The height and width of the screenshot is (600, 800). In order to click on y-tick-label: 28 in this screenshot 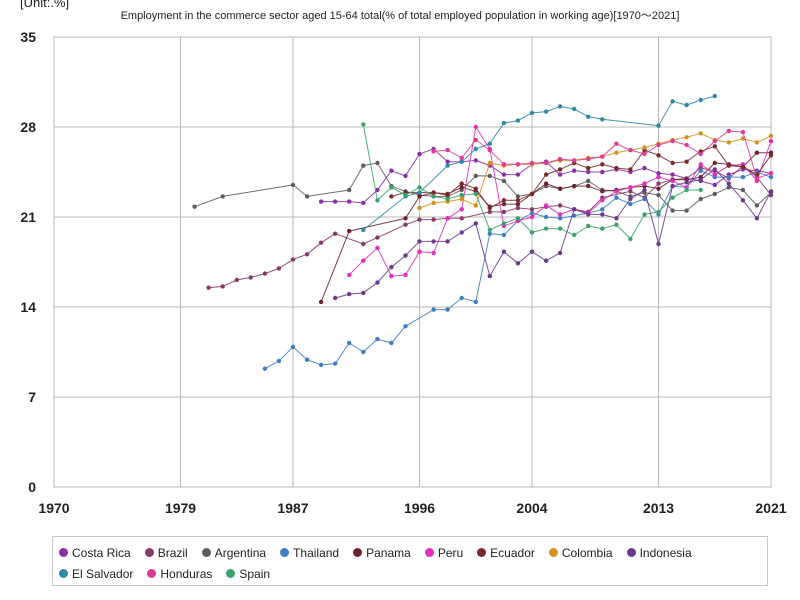, I will do `click(28, 127)`.